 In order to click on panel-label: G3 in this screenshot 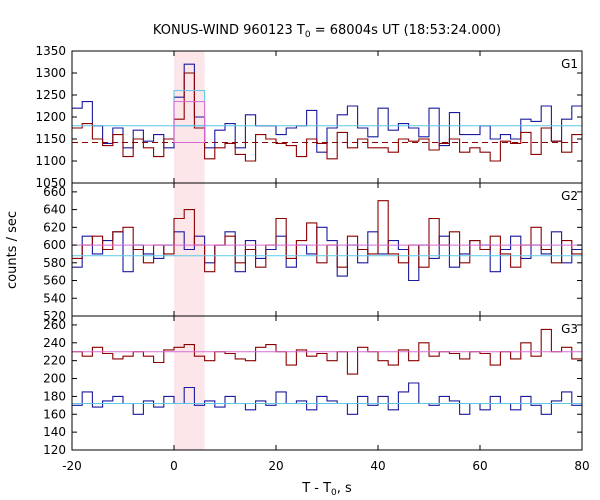, I will do `click(569, 329)`.